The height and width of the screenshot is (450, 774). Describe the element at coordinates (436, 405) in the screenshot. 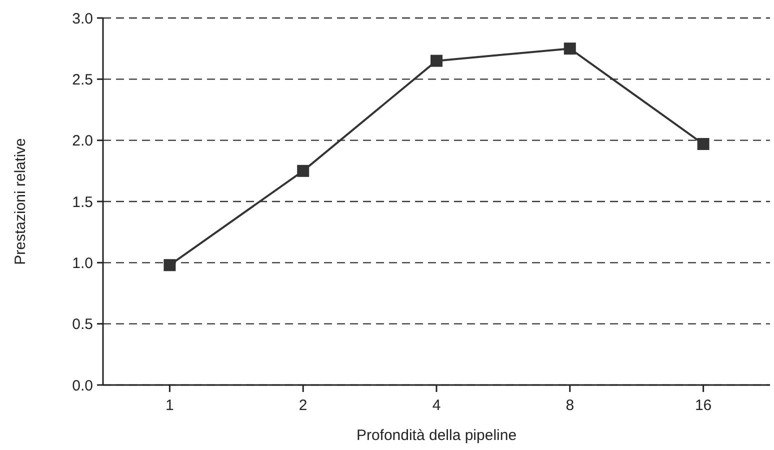

I see `x-tick-label: 4` at that location.